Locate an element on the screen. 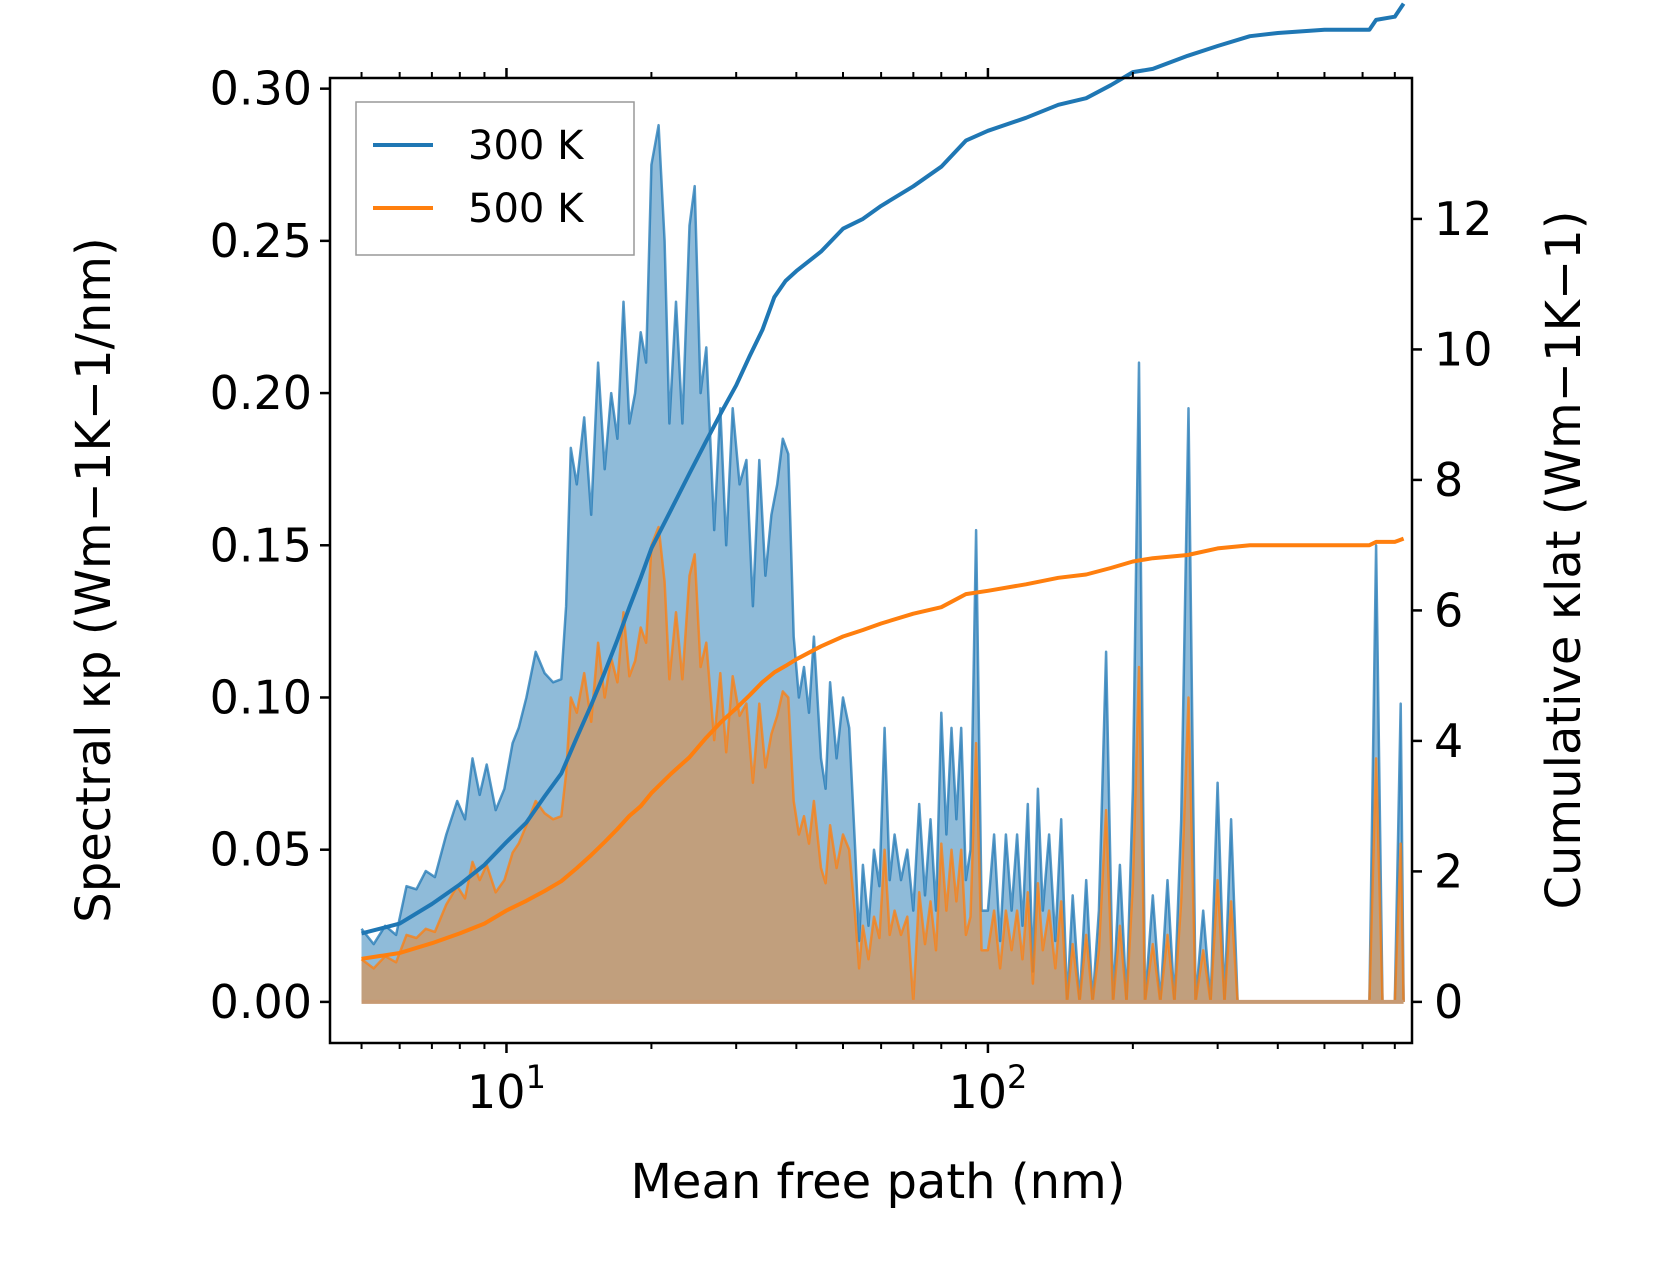 This screenshot has width=1660, height=1270. left-y-tick-label: 0.30 is located at coordinates (261, 89).